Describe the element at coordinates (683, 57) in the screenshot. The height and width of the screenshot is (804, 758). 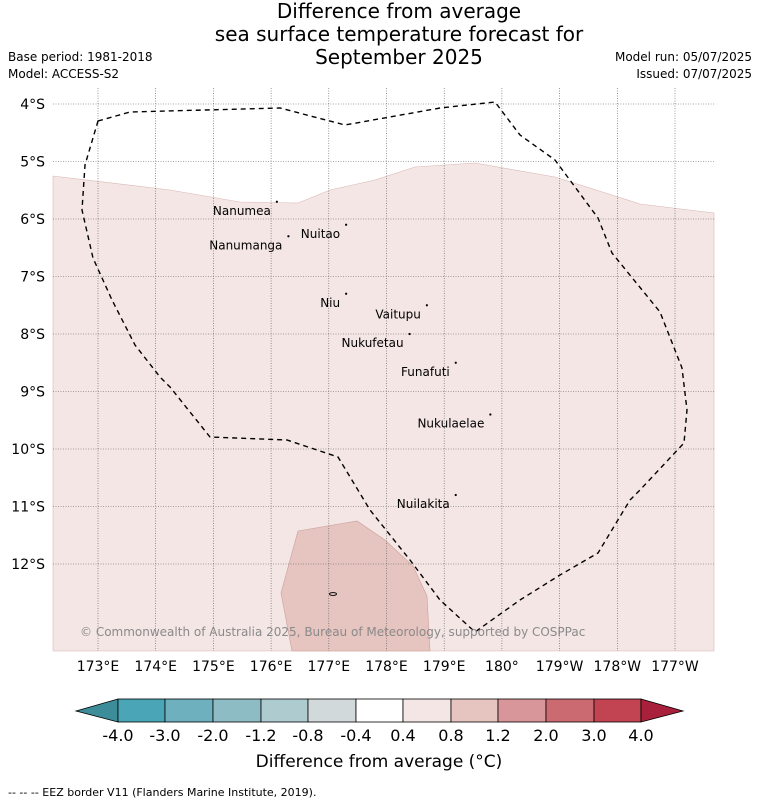
I see `model-run: Model run: 05/07/2025` at that location.